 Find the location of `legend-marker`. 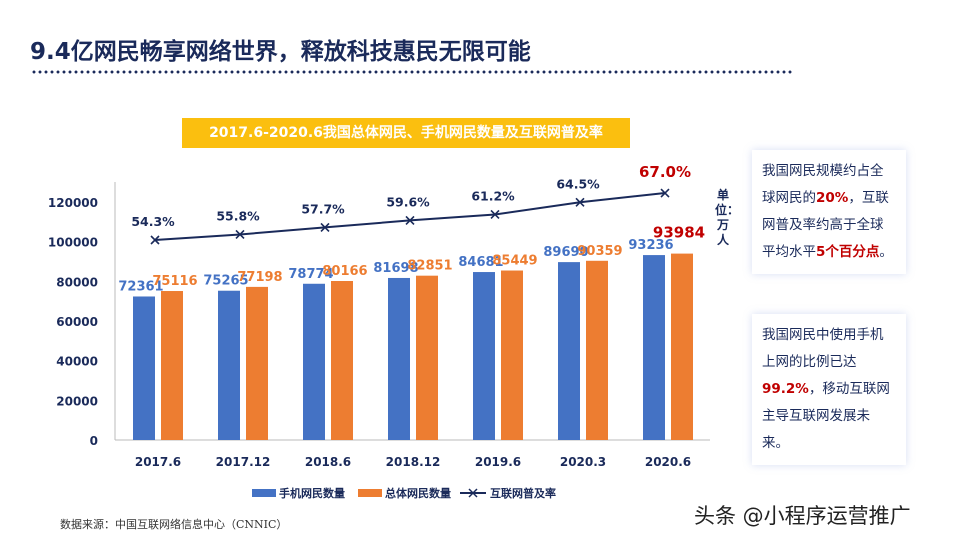

legend-marker is located at coordinates (473, 493).